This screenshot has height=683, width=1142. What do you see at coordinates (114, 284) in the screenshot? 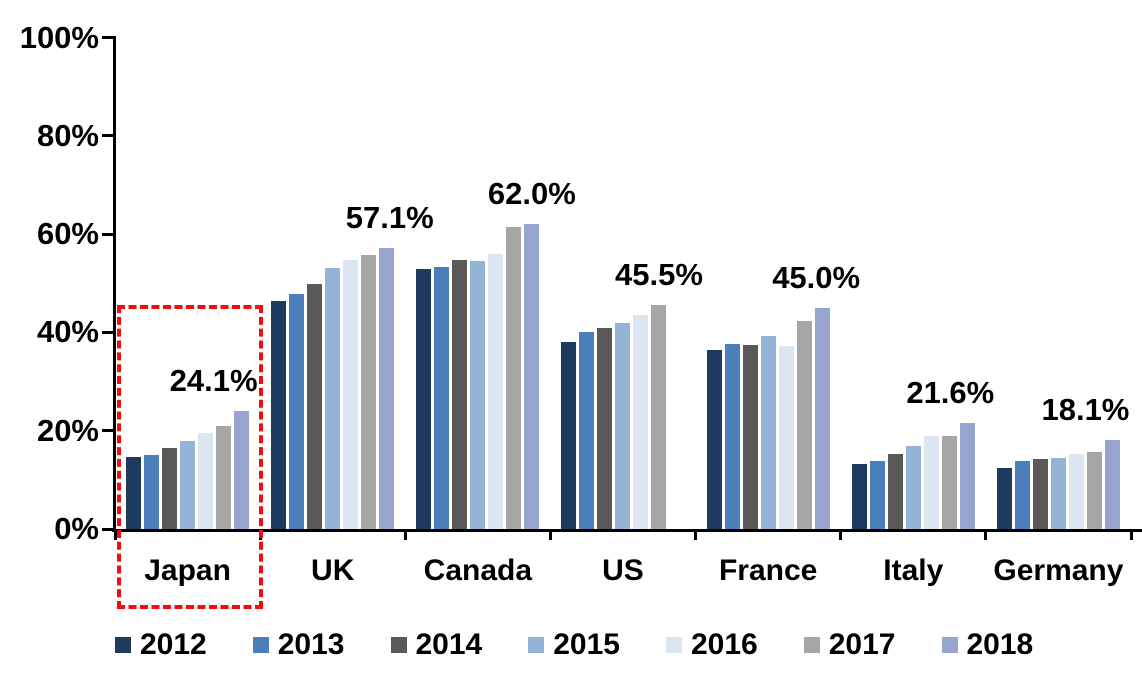
I see `y-axis-line` at bounding box center [114, 284].